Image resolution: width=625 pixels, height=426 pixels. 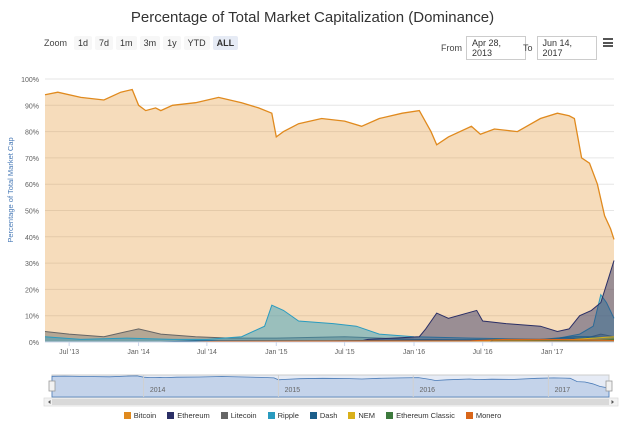 I want to click on legend-item-bitcoin: Bitcoin, so click(x=140, y=415).